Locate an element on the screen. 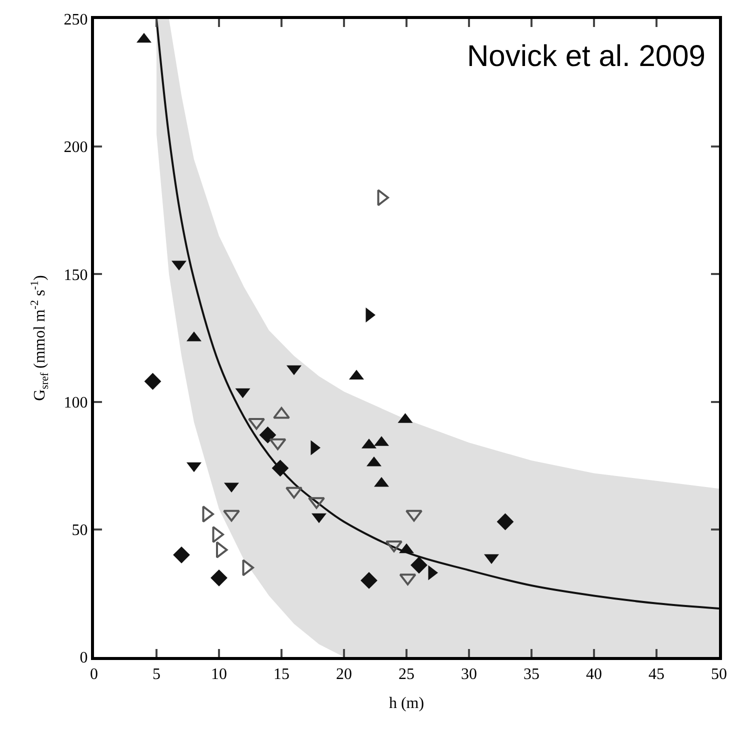 Image resolution: width=739 pixels, height=731 pixels. x-axis-title: h (m) is located at coordinates (406, 703).